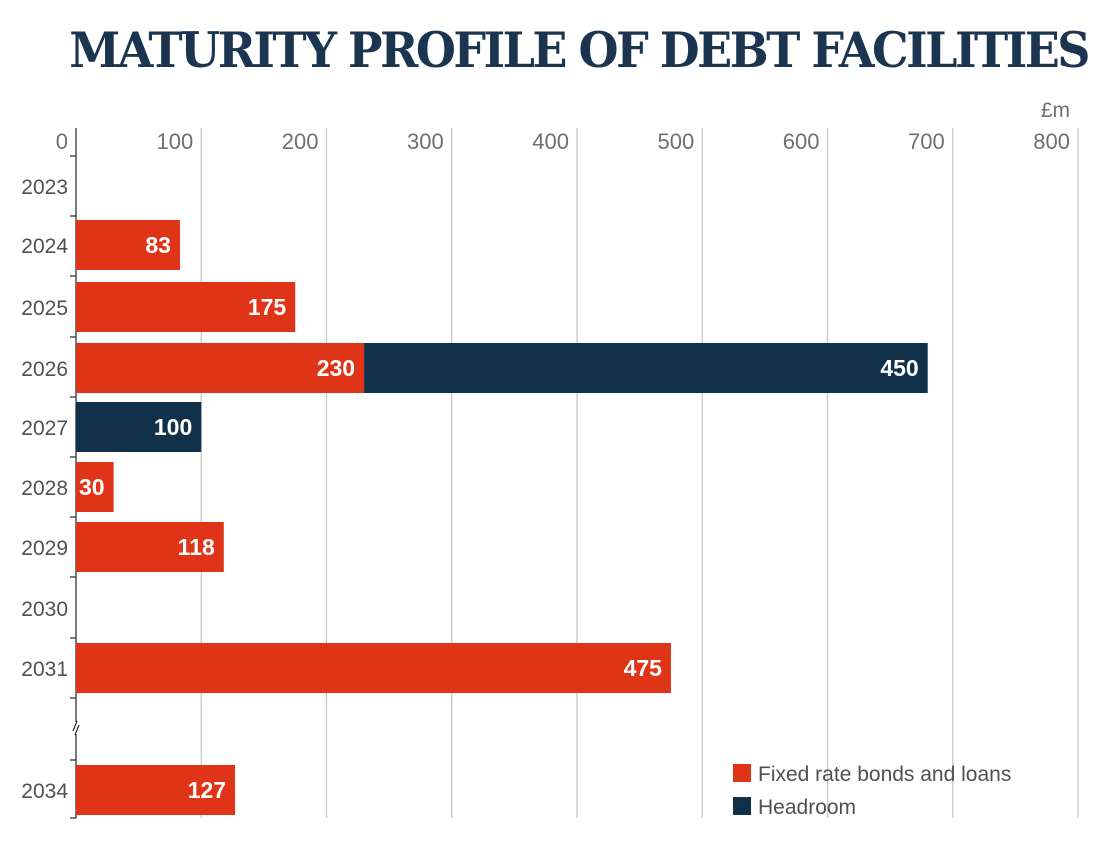 This screenshot has height=852, width=1100. Describe the element at coordinates (44, 669) in the screenshot. I see `year-label: 2031` at that location.